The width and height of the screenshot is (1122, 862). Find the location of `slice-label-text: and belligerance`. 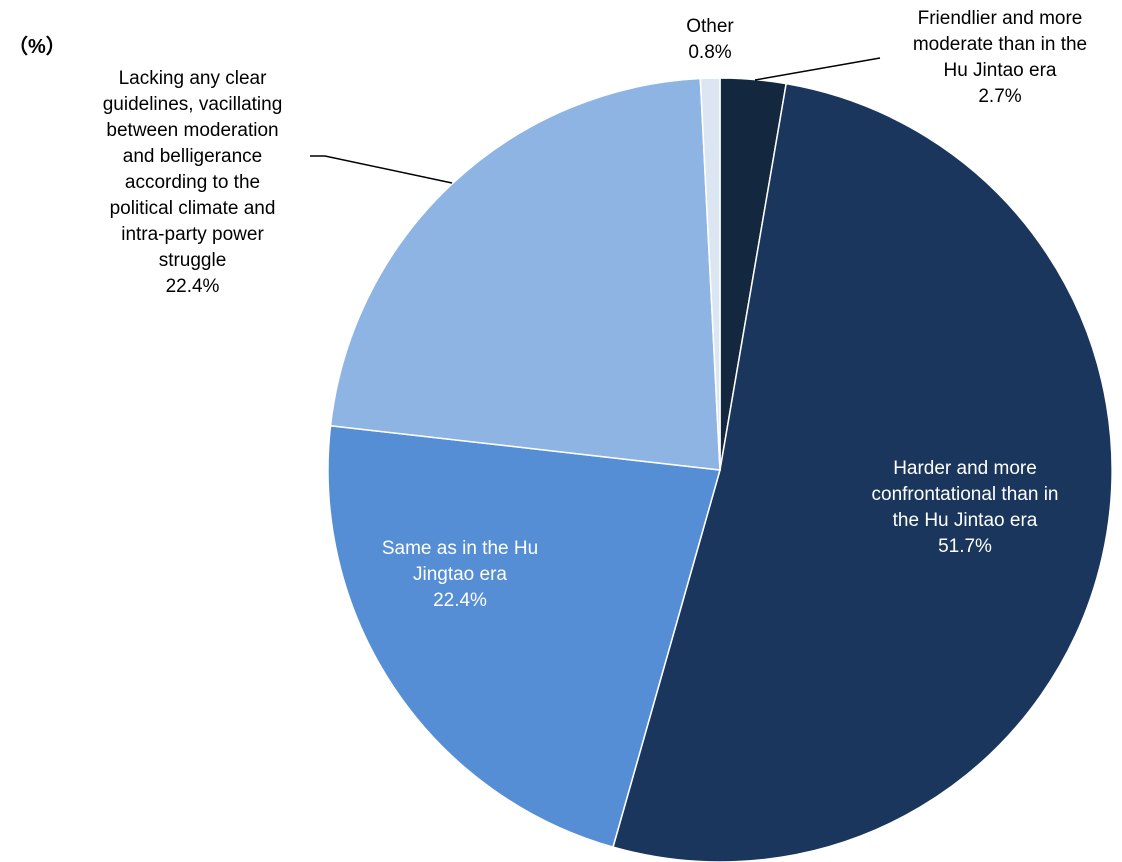

slice-label-text: and belligerance is located at coordinates (192, 156).